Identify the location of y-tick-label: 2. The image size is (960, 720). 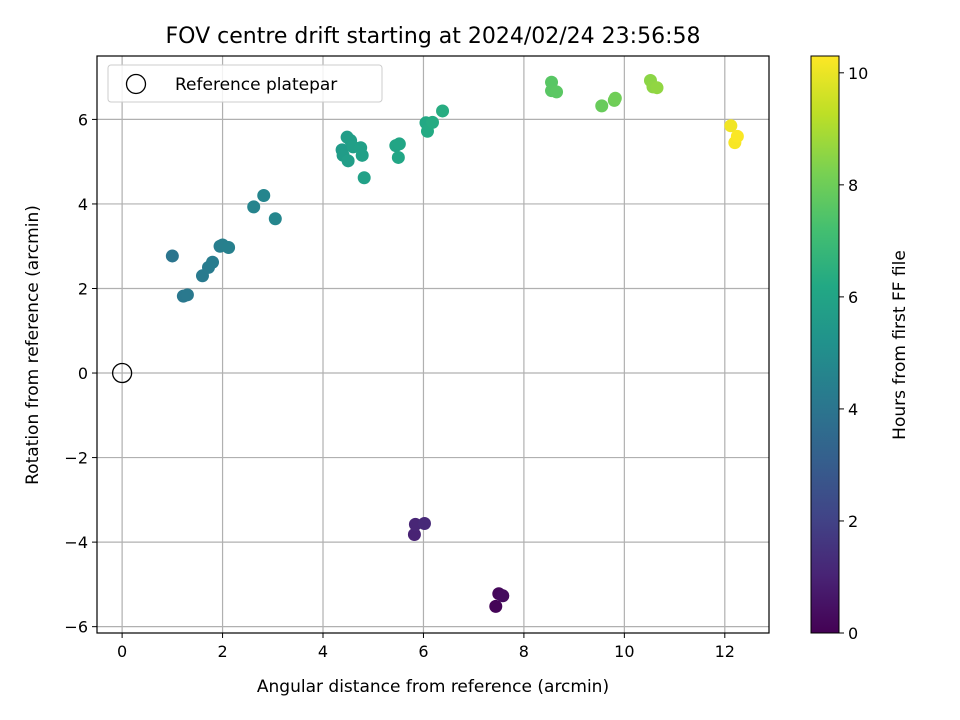
(83, 288).